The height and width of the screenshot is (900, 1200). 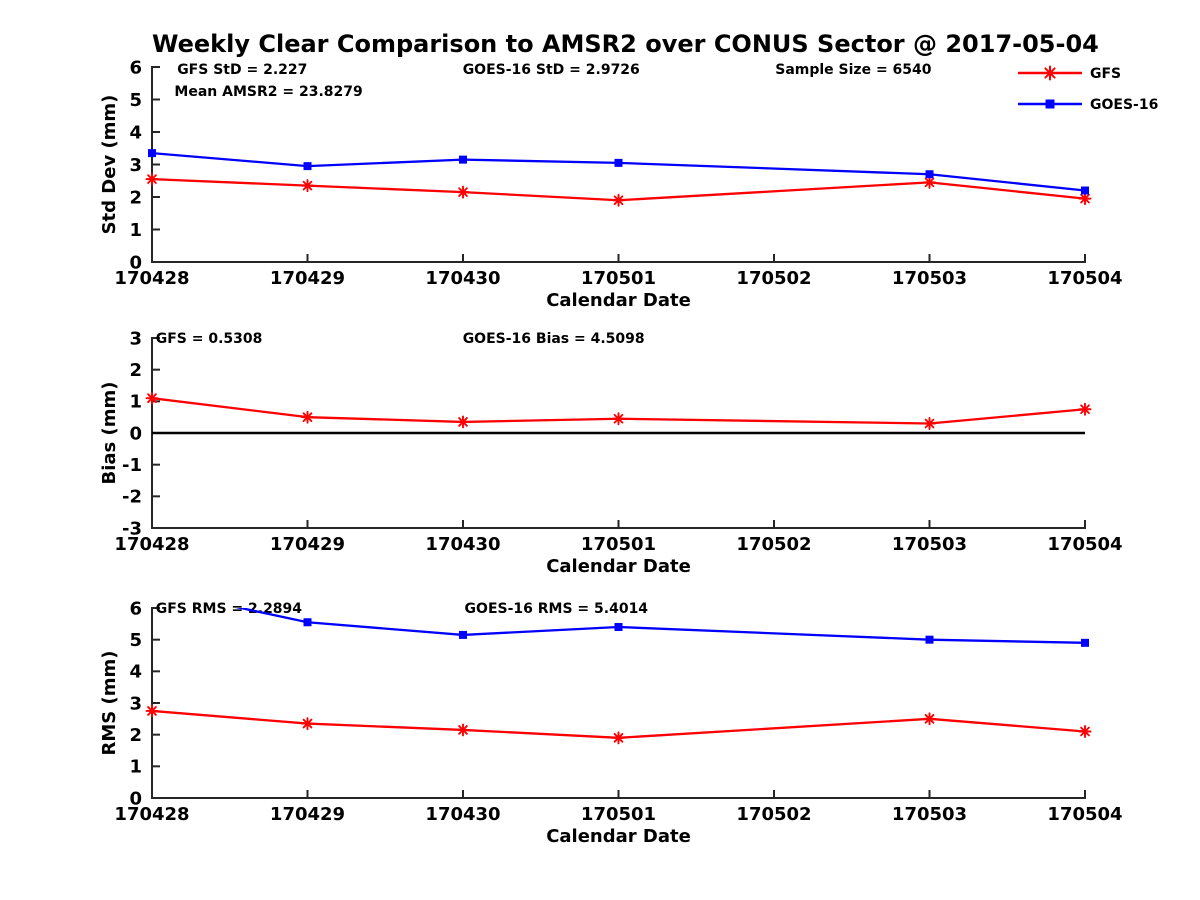 I want to click on x-axis-label: Calendar Date, so click(x=618, y=836).